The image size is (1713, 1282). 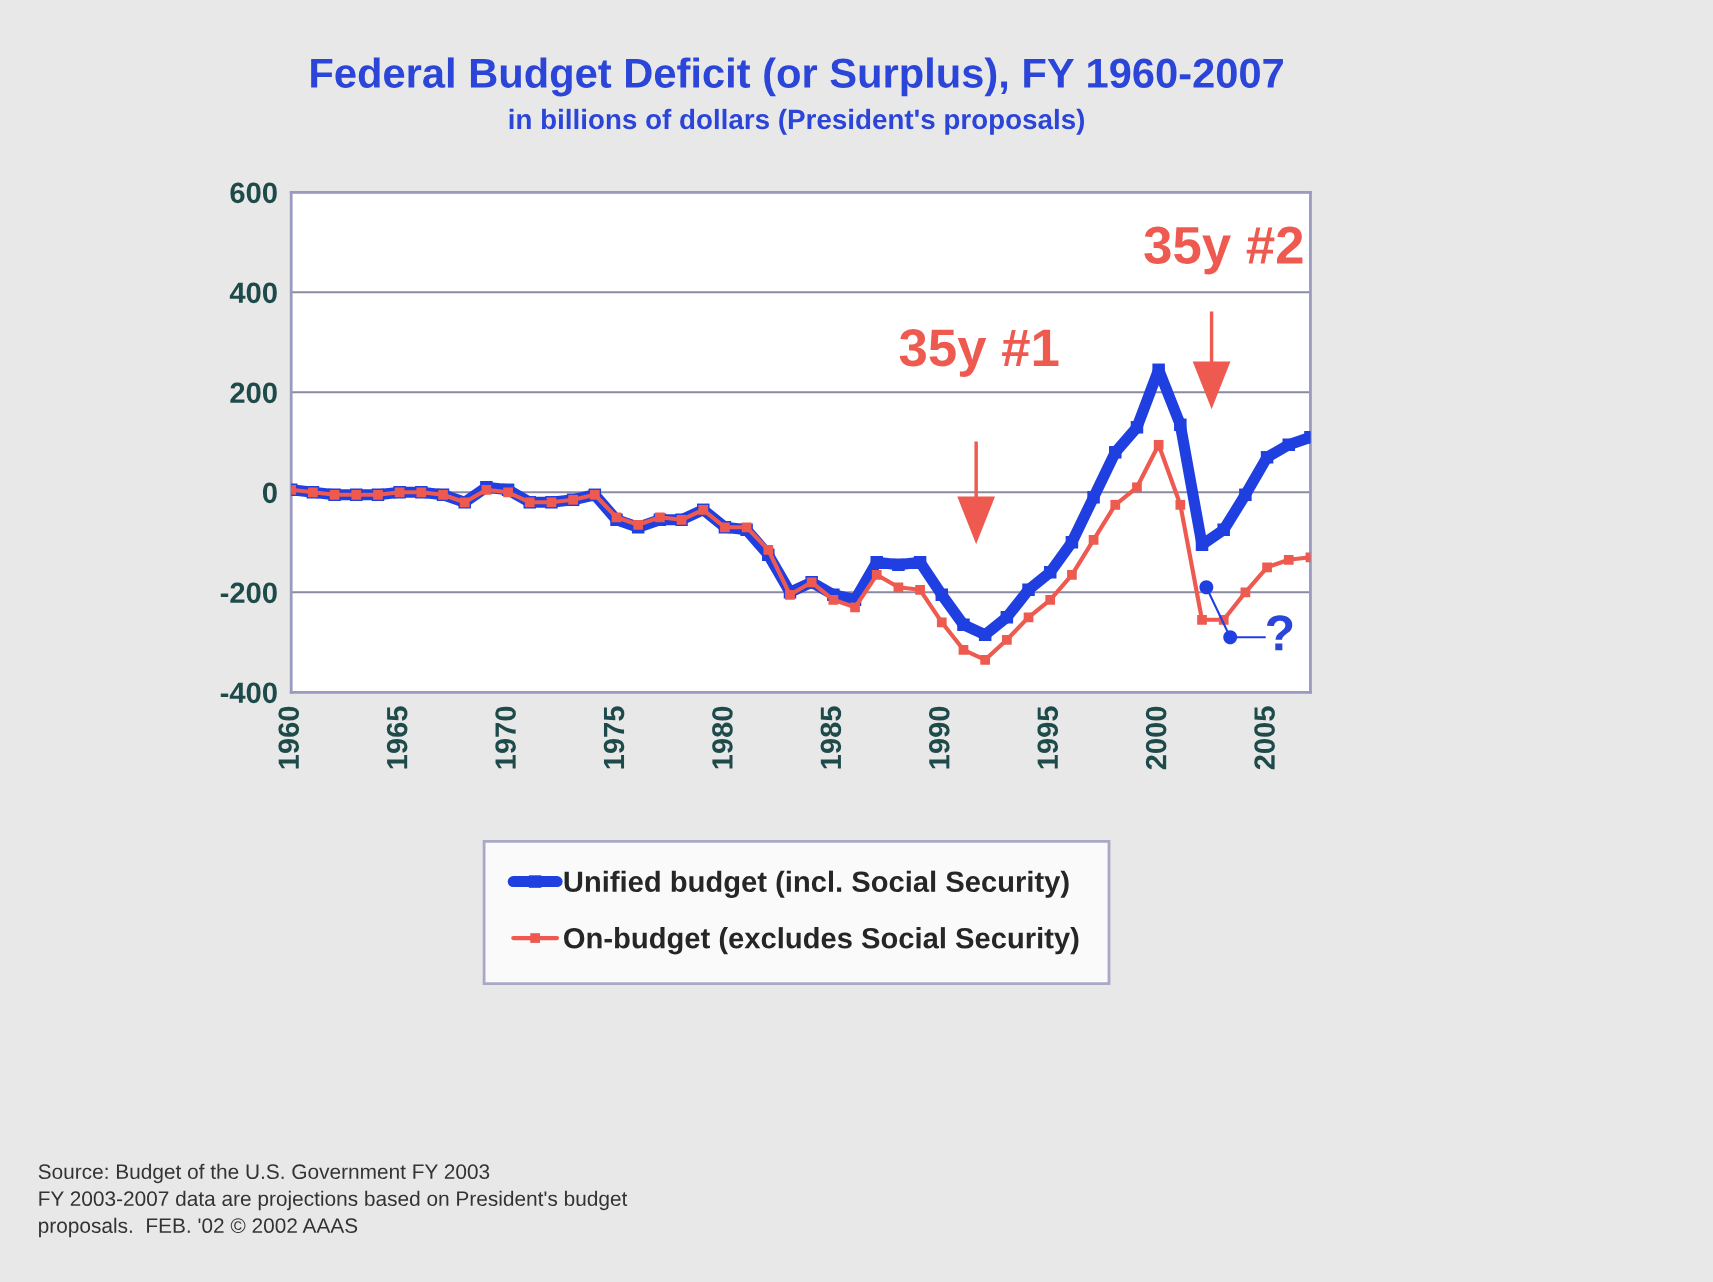 I want to click on y-tick-label: 200, so click(x=253, y=393).